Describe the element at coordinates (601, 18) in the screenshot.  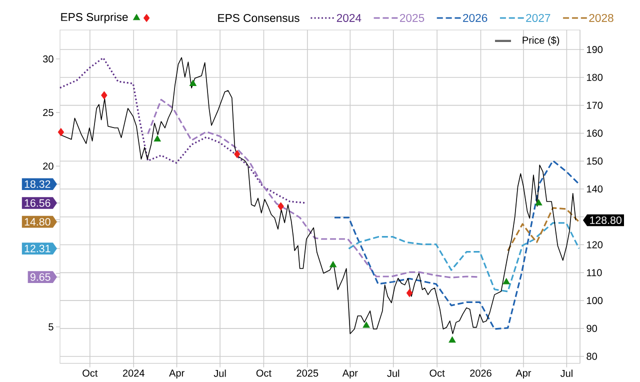
I see `legend-label: 2028` at that location.